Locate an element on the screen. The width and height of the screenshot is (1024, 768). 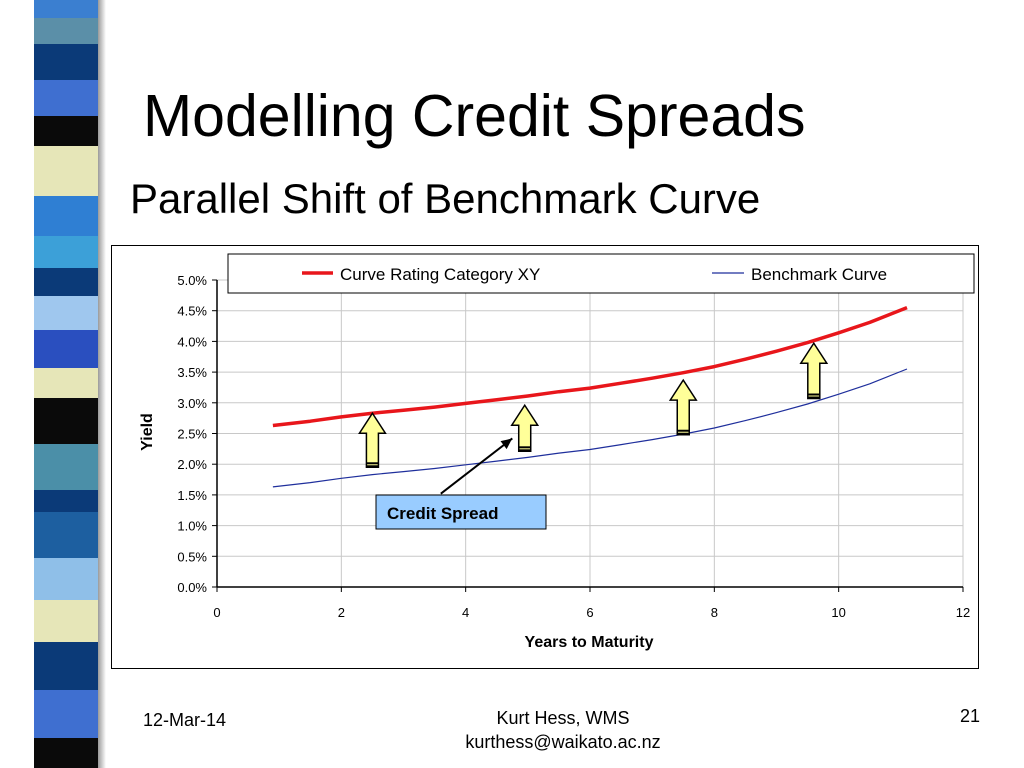
x-tick-label: 8 is located at coordinates (714, 612).